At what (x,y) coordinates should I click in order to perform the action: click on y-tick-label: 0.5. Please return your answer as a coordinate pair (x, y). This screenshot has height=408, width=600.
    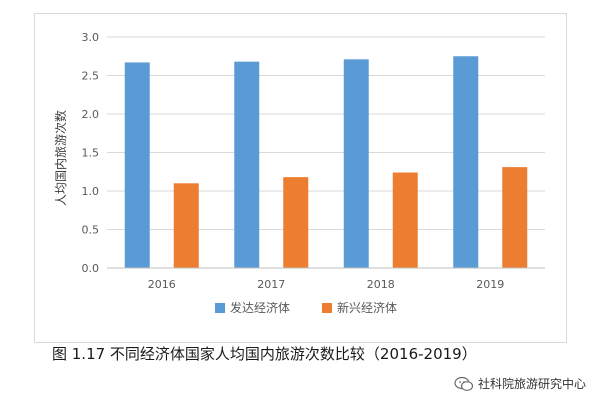
    Looking at the image, I should click on (91, 230).